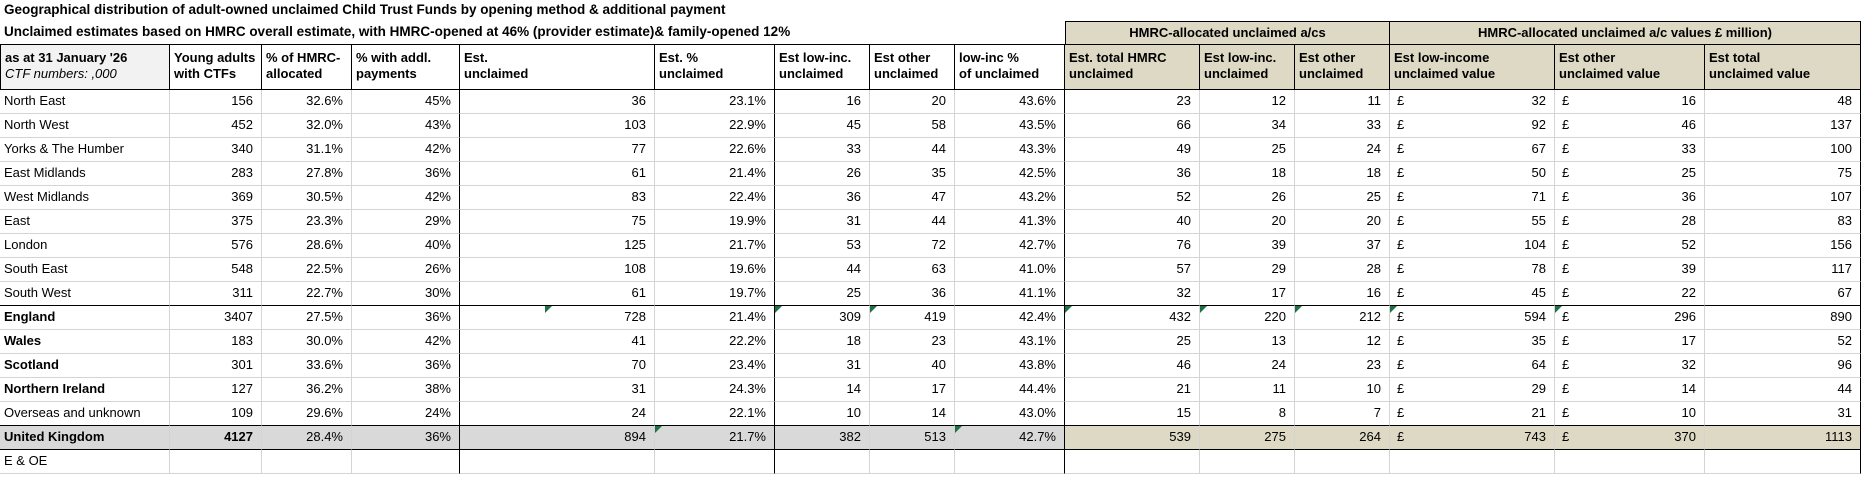 This screenshot has width=1861, height=481. Describe the element at coordinates (822, 438) in the screenshot. I see `cell-g: 382` at that location.